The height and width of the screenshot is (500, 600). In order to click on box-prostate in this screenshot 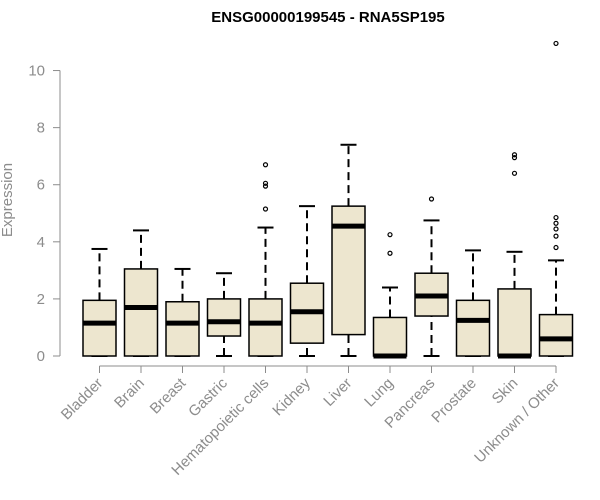, I will do `click(473, 303)`.